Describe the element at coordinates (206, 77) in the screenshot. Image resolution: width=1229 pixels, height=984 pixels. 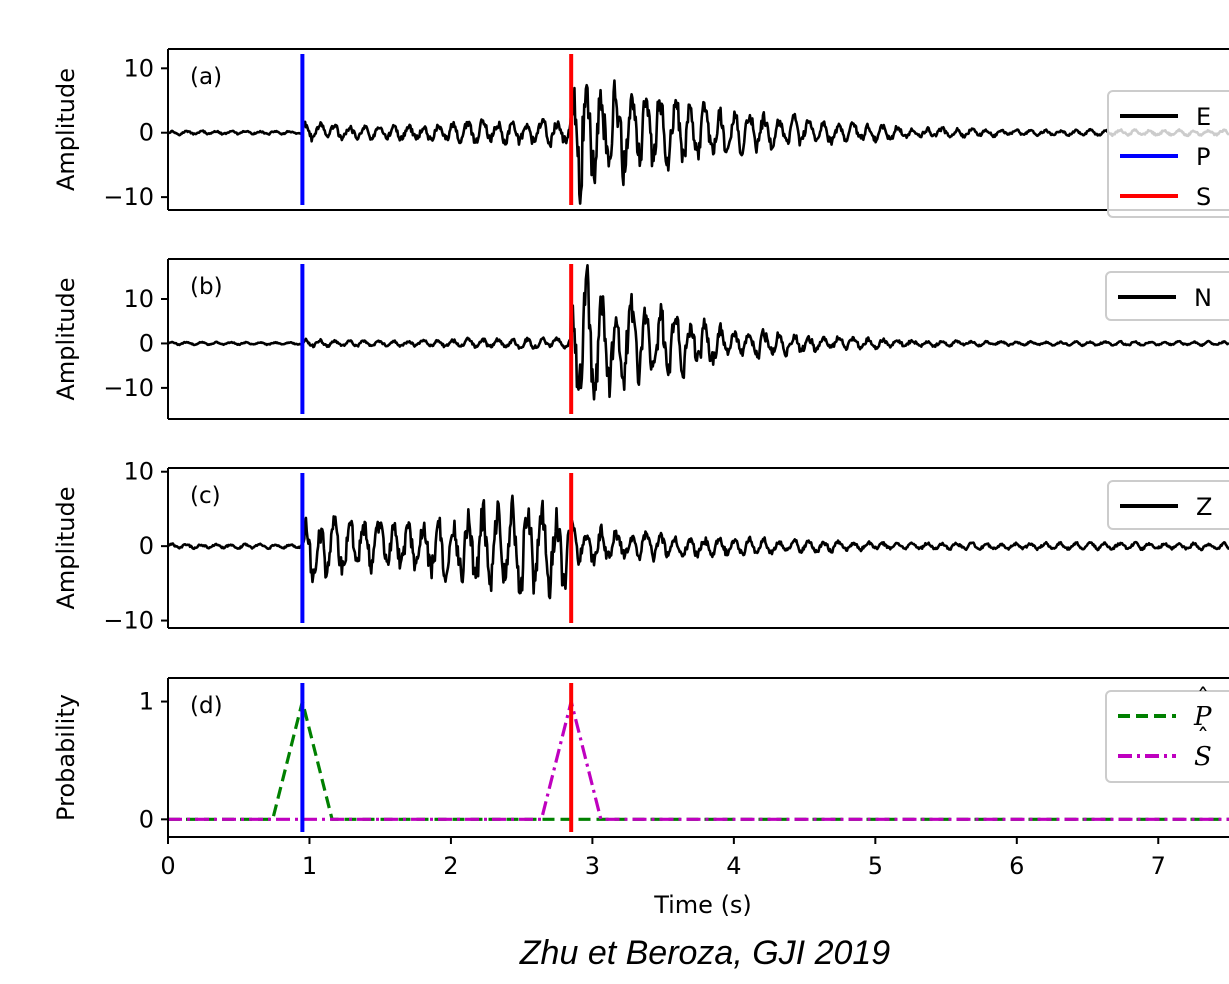
I see `panel-label: (a)` at that location.